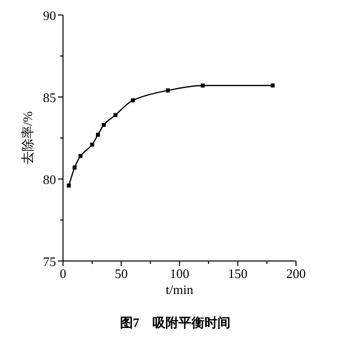 This screenshot has height=345, width=350. I want to click on x-tick-label: 100, so click(180, 273).